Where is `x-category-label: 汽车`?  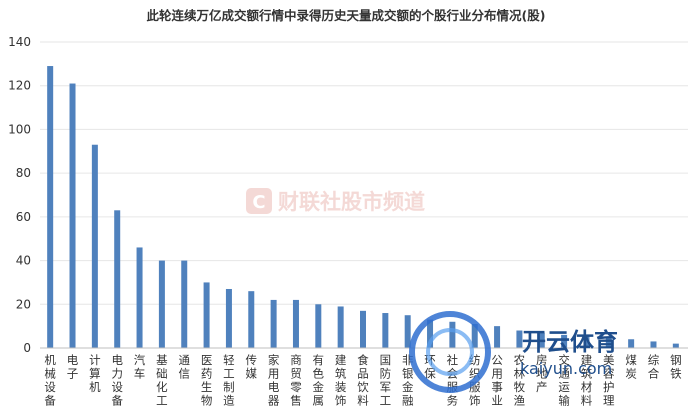 x-category-label: 汽车 is located at coordinates (140, 367).